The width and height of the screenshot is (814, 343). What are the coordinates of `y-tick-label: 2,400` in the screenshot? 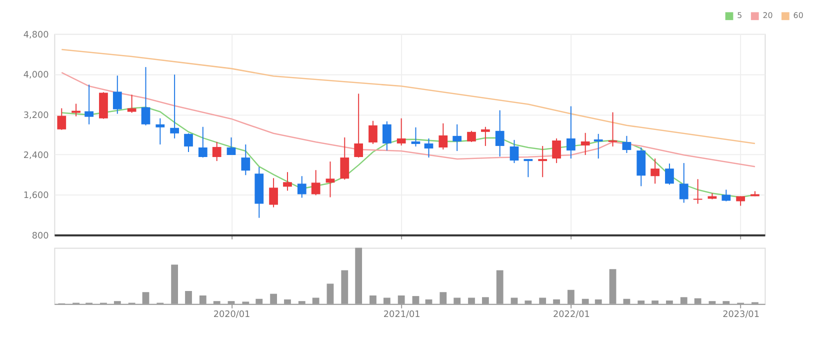 It's located at (36, 155).